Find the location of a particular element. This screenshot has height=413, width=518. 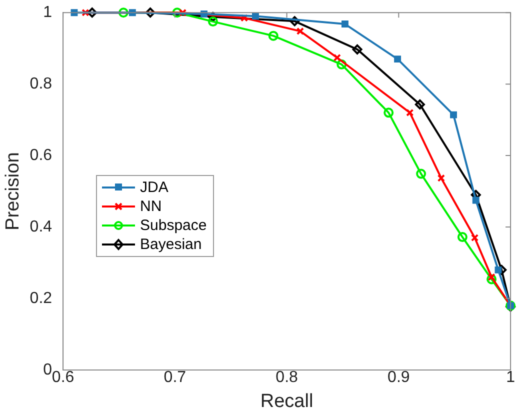

y-tick-label: 0.6 is located at coordinates (41, 155).